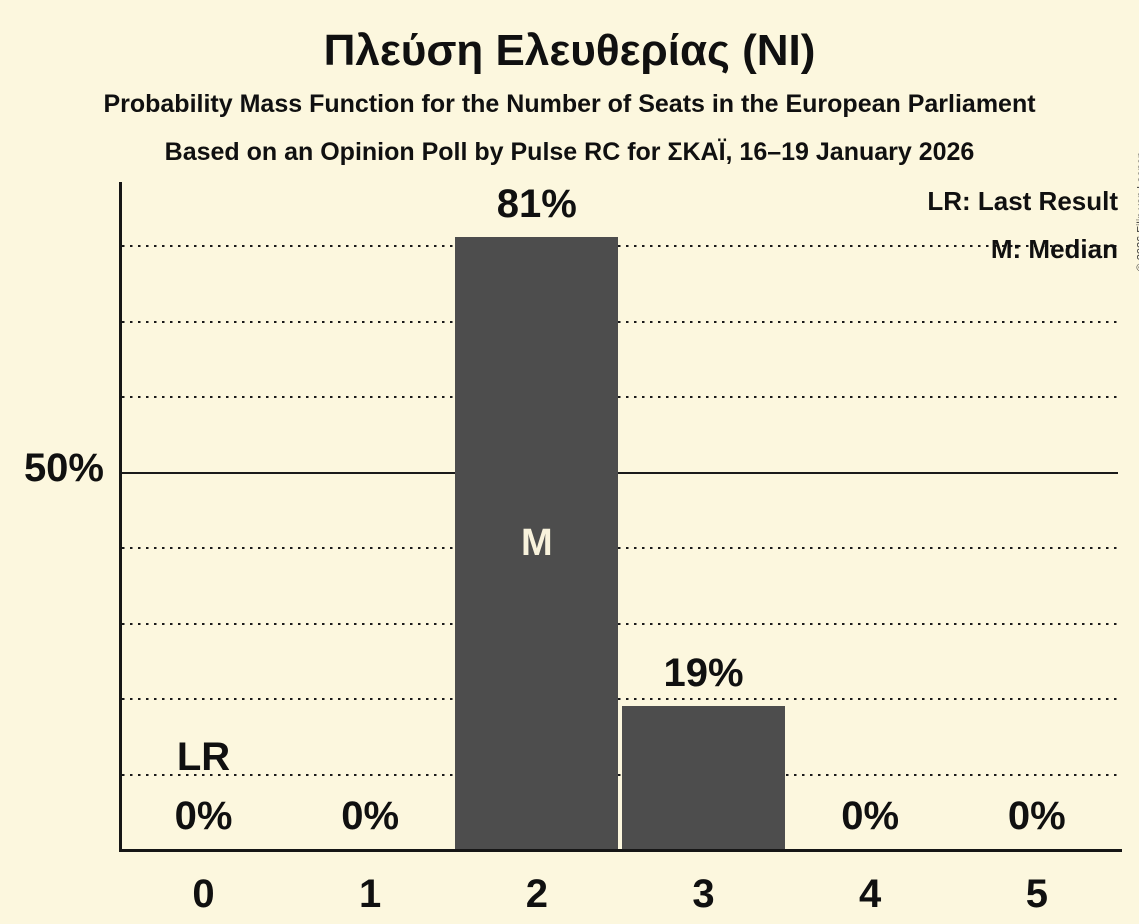 This screenshot has height=924, width=1139. Describe the element at coordinates (1137, 211) in the screenshot. I see `copyright-notice: © 2026 Filip van Laenen` at that location.